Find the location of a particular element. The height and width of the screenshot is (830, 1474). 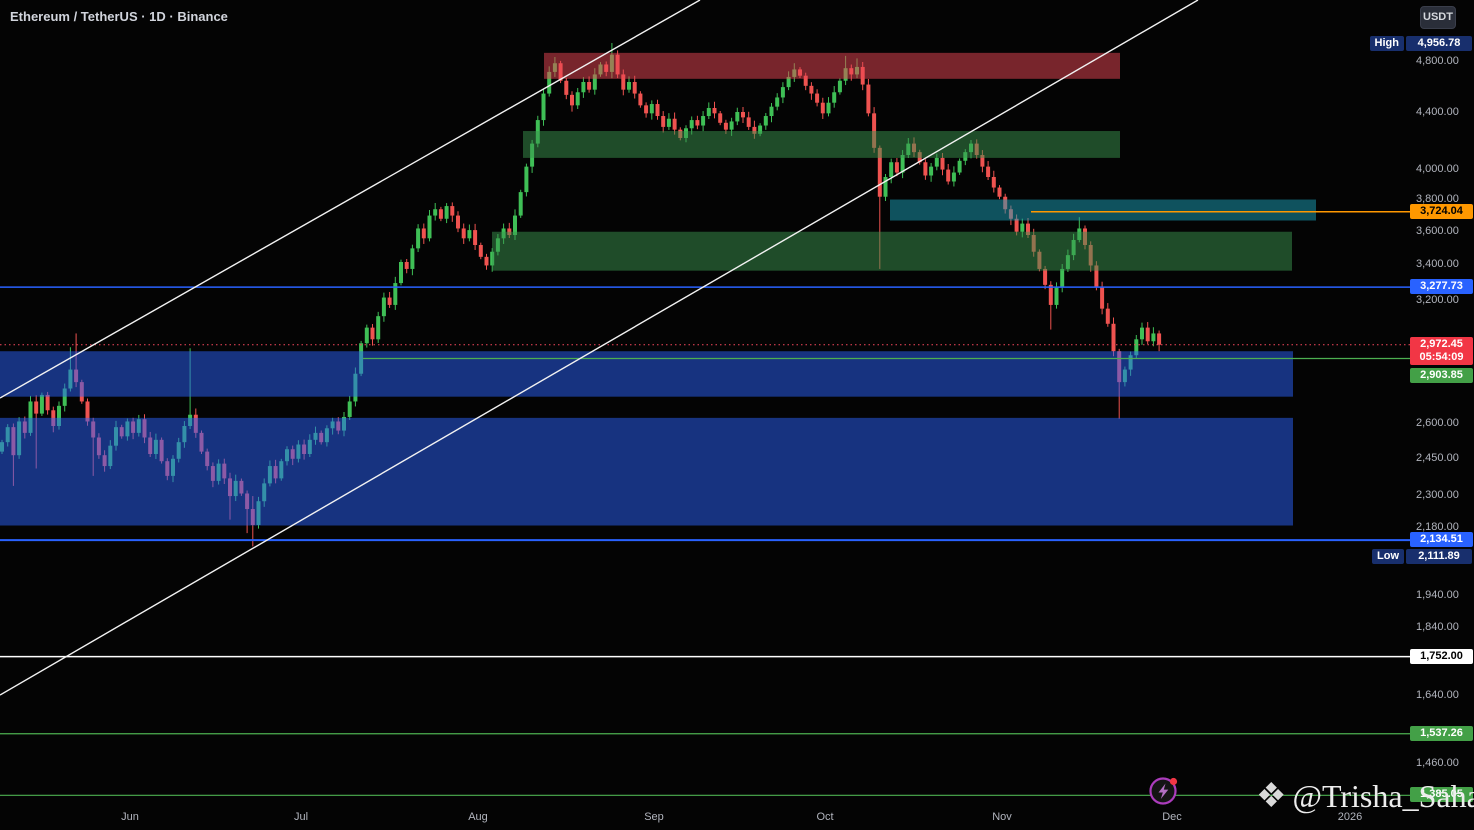

price-tick: 1,640.00 is located at coordinates (1437, 694).